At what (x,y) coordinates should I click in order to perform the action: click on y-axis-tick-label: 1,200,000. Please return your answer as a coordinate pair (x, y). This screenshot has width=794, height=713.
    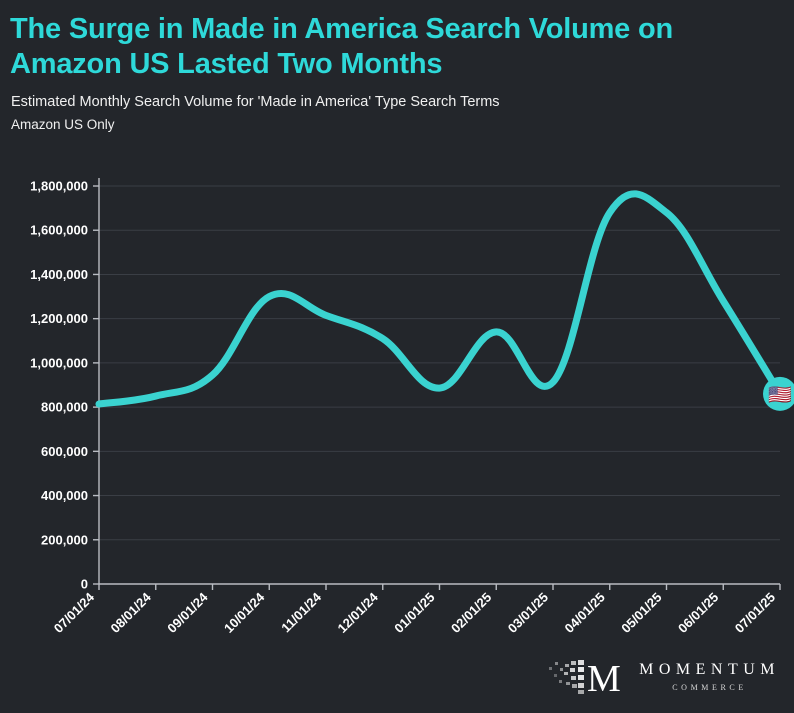
    Looking at the image, I should click on (59, 318).